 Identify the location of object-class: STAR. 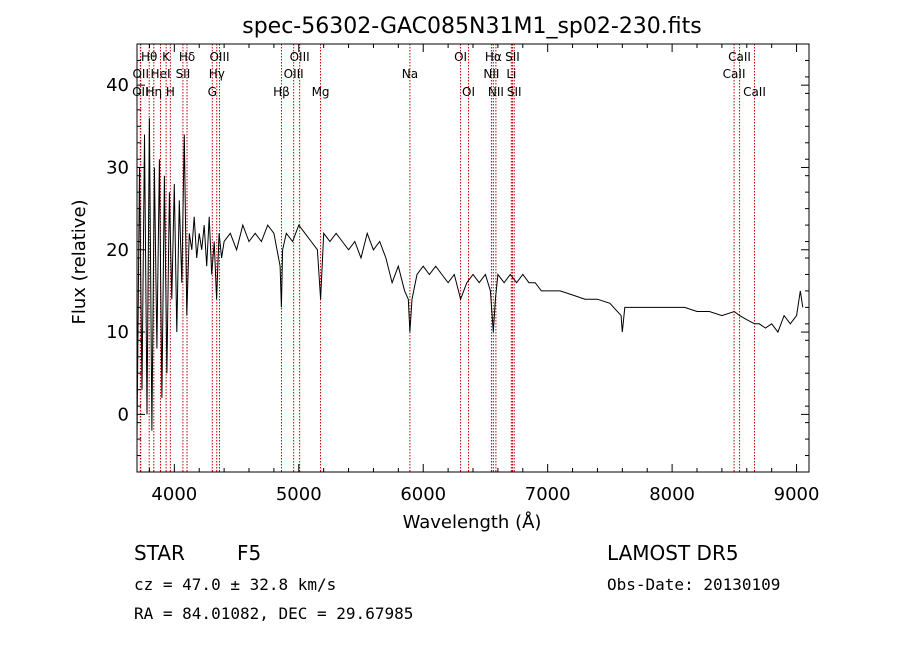
(159, 553).